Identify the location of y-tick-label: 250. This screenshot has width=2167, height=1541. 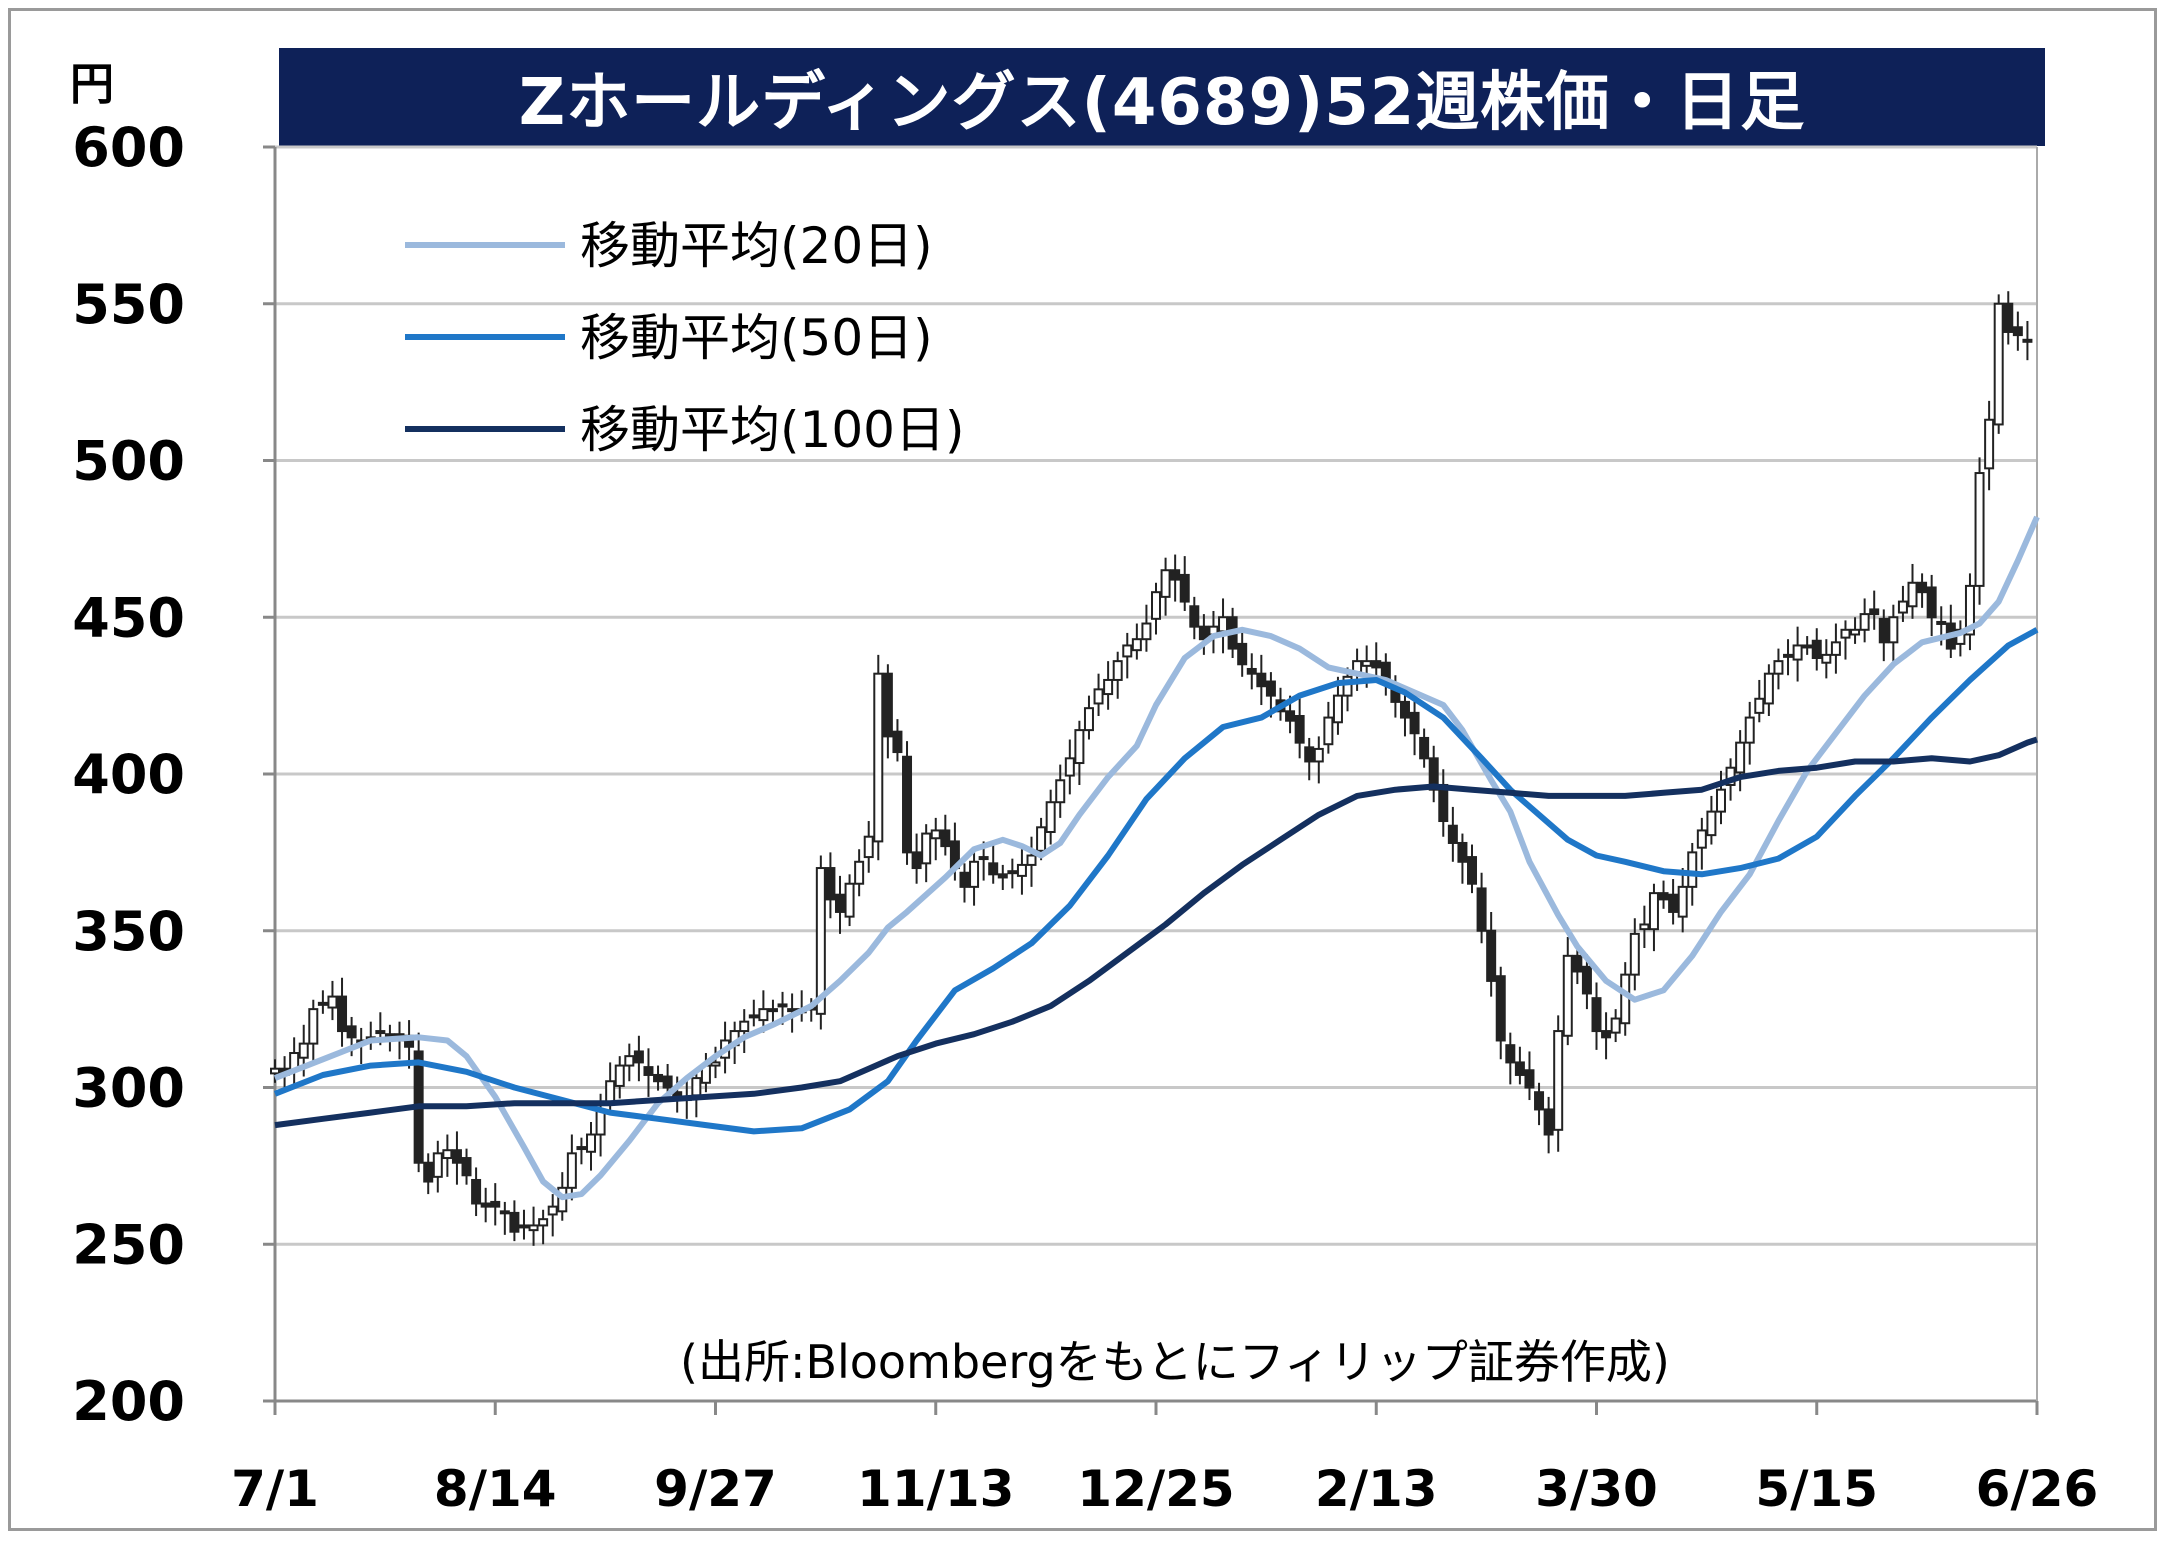
(128, 1244).